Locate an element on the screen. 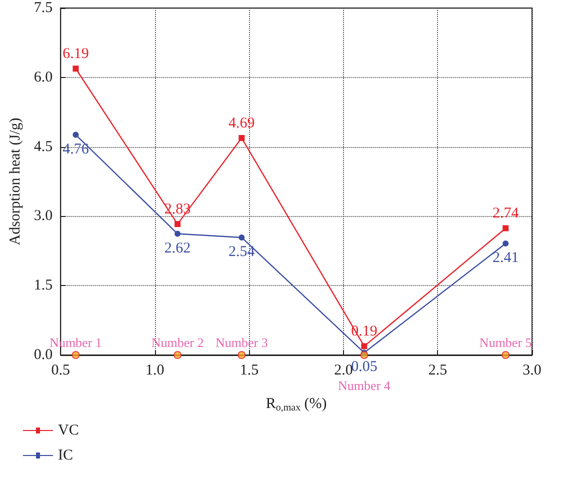 Image resolution: width=571 pixels, height=491 pixels. data-label: 2.41 is located at coordinates (505, 258).